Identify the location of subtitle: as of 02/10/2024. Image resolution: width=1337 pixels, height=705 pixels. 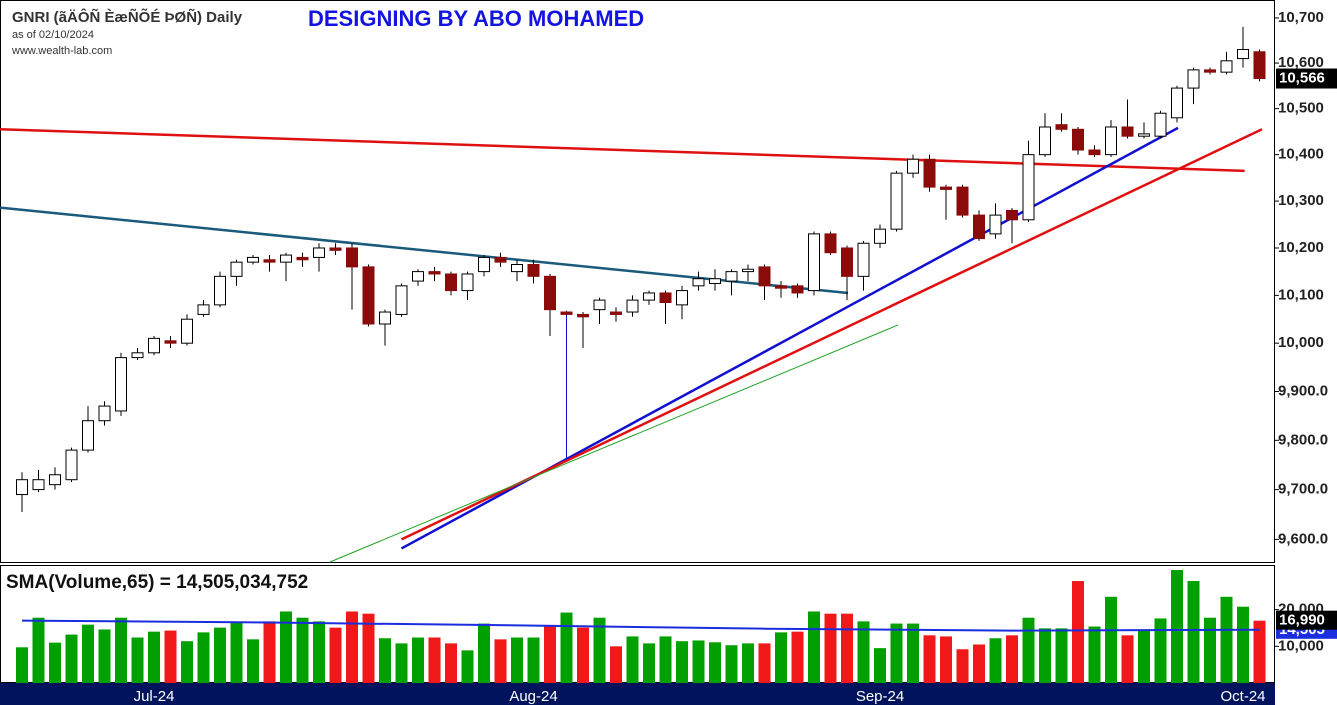
(53, 35).